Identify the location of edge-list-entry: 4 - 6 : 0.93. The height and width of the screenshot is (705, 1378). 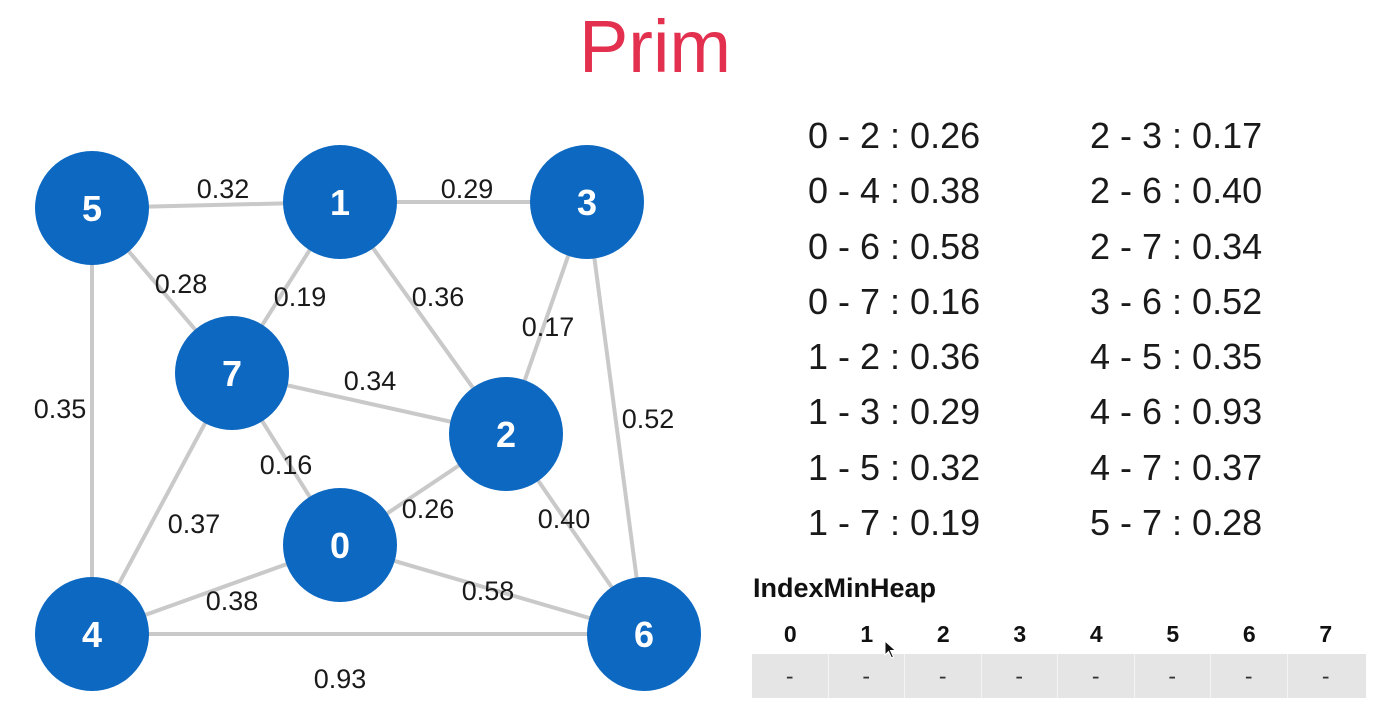
(1176, 412).